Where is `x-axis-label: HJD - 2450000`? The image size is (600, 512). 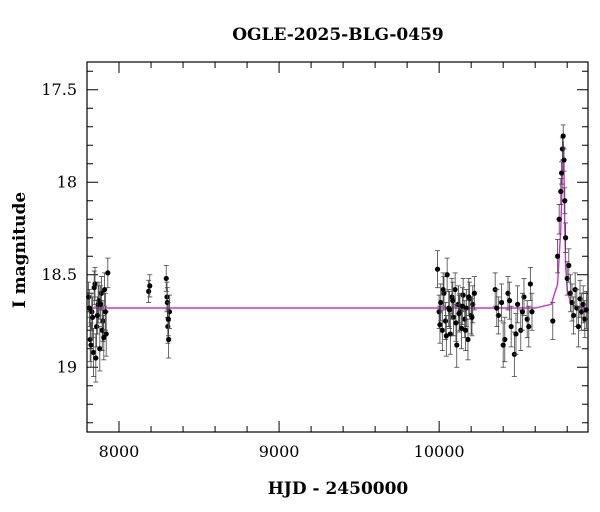 x-axis-label: HJD - 2450000 is located at coordinates (338, 489).